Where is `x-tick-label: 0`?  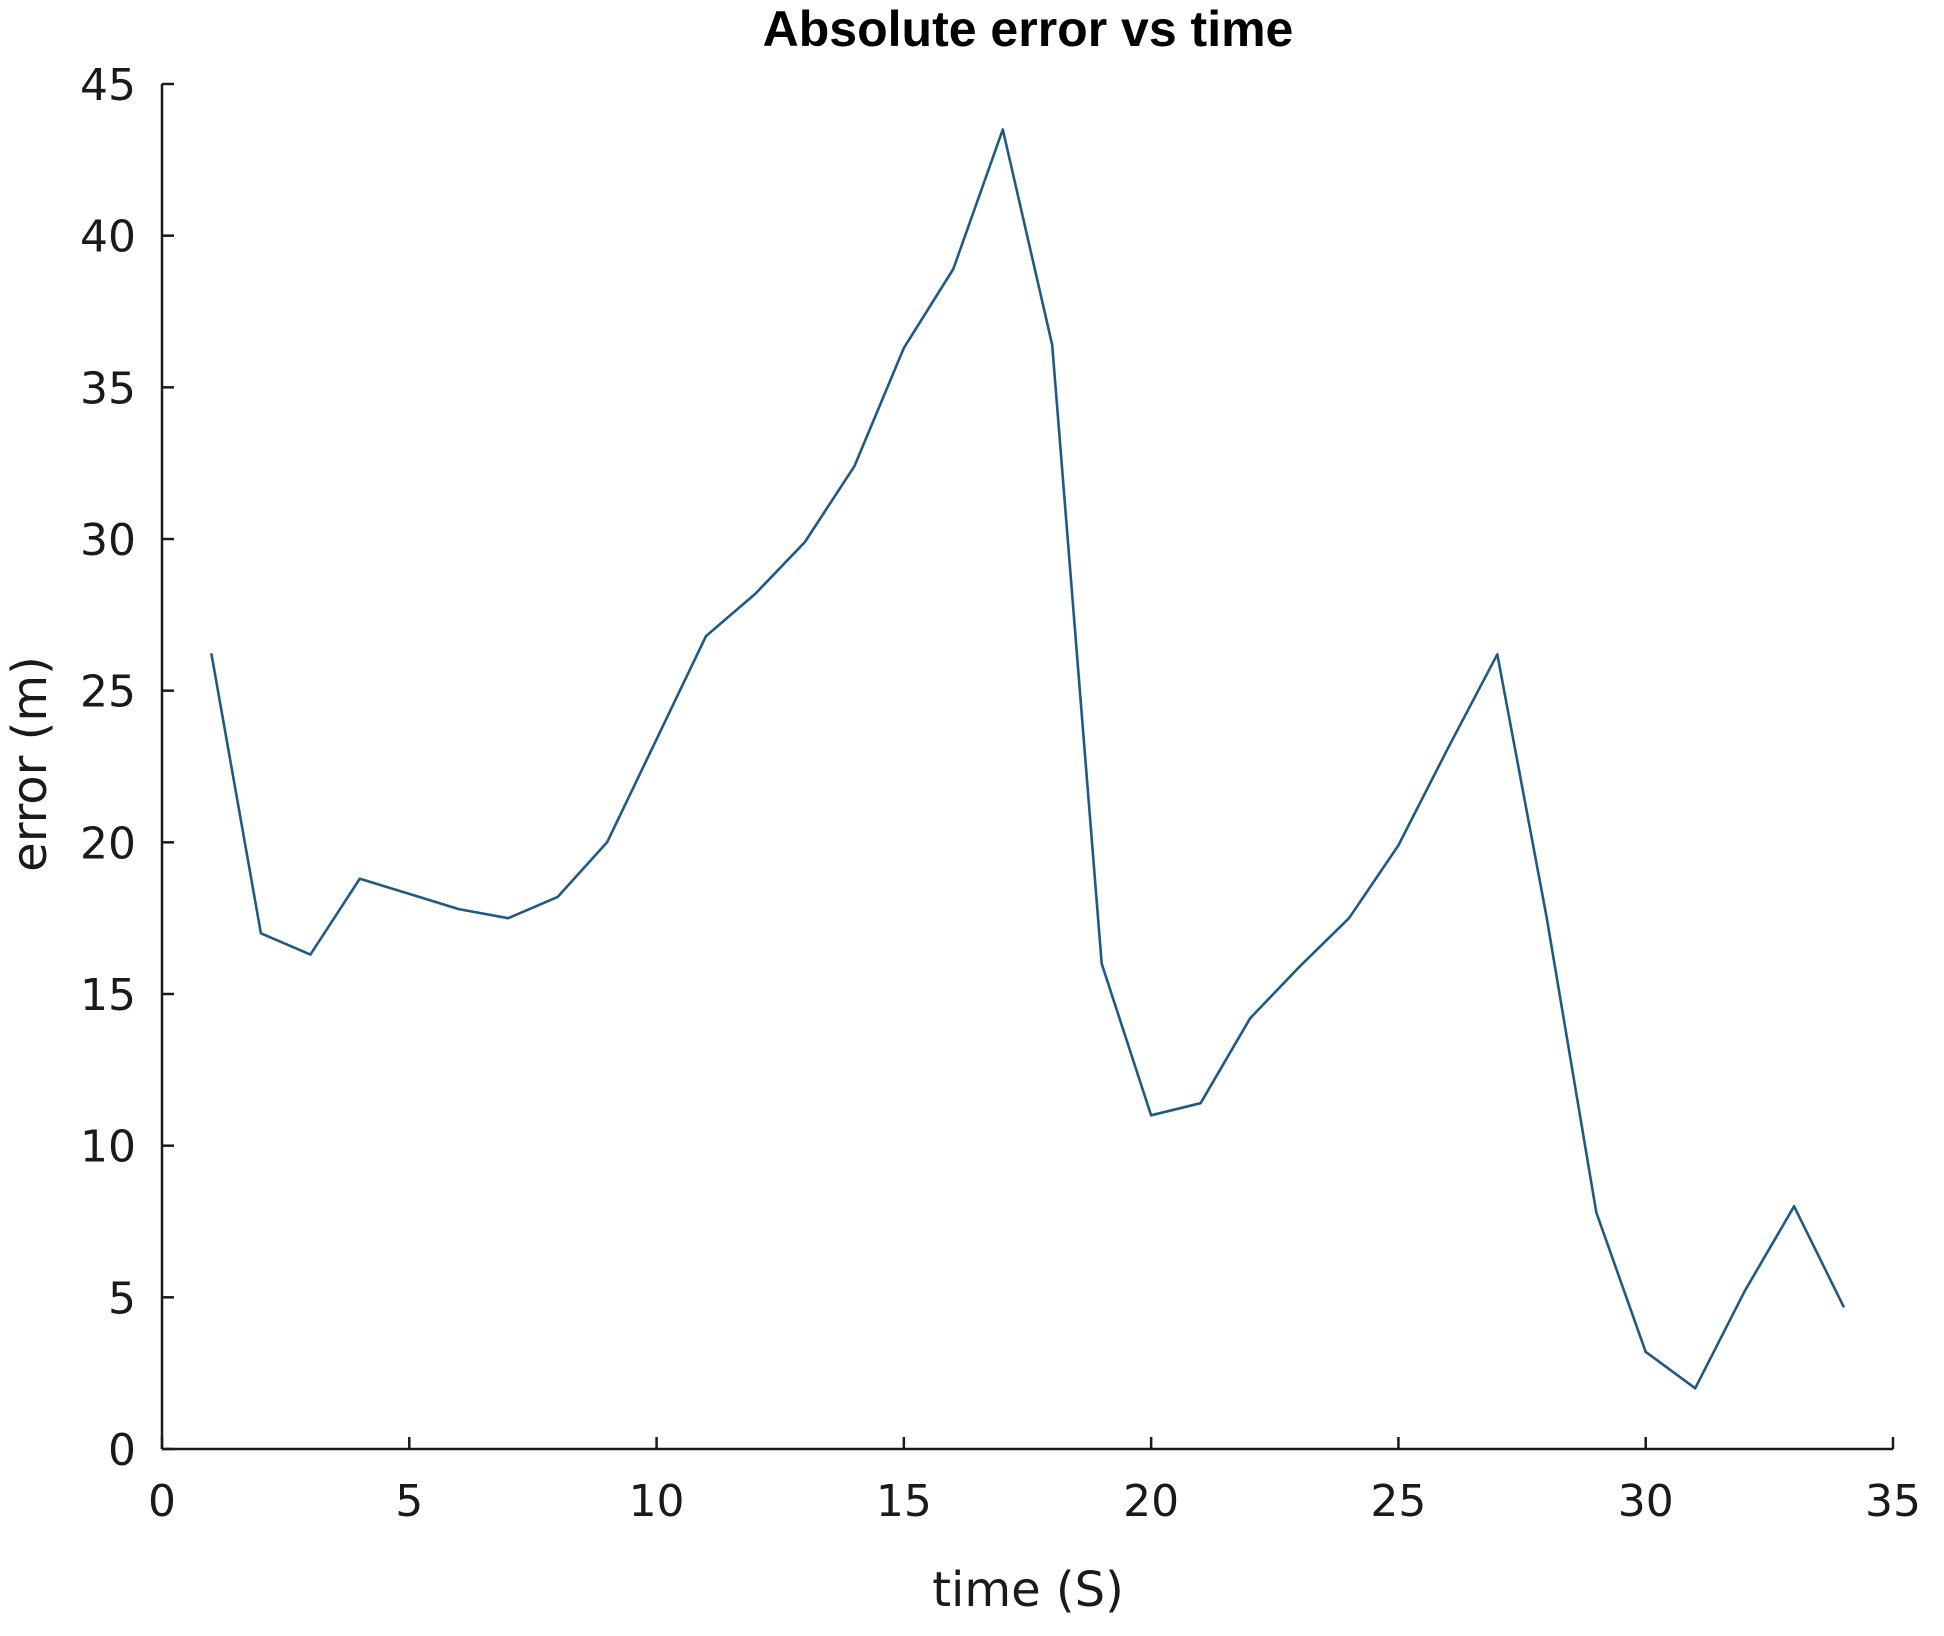
x-tick-label: 0 is located at coordinates (162, 1501).